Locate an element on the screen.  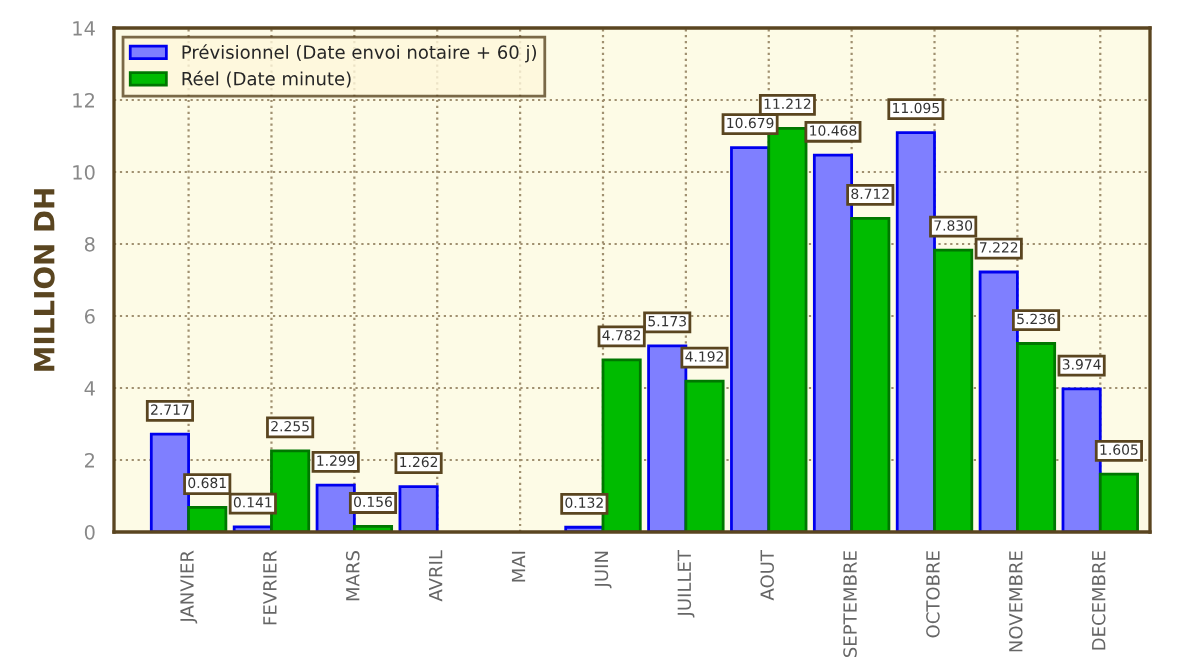
y-axis-title: MILLION DH is located at coordinates (44, 280).